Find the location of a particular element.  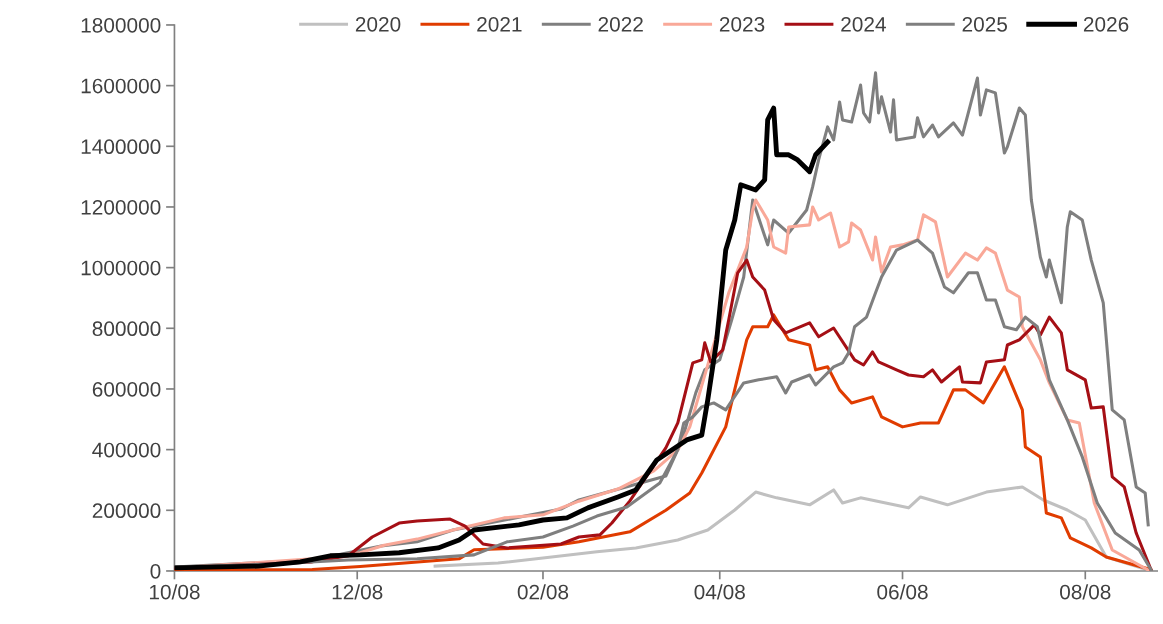

x-tick-label: 06/08 is located at coordinates (902, 592).